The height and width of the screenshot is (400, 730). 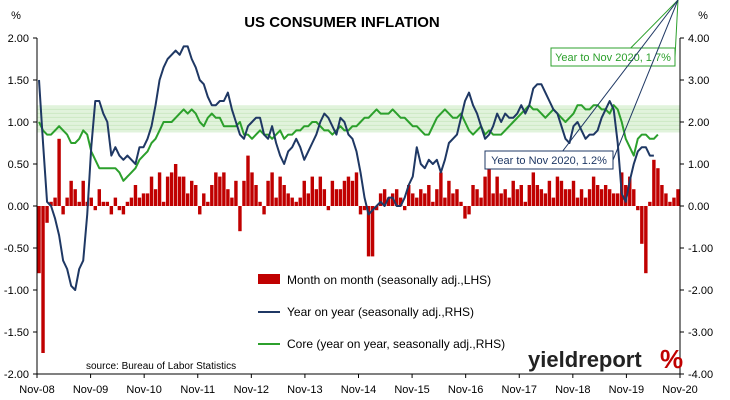 I want to click on annotation-text-core: Year to Nov 2020, 1.7%, so click(x=613, y=58).